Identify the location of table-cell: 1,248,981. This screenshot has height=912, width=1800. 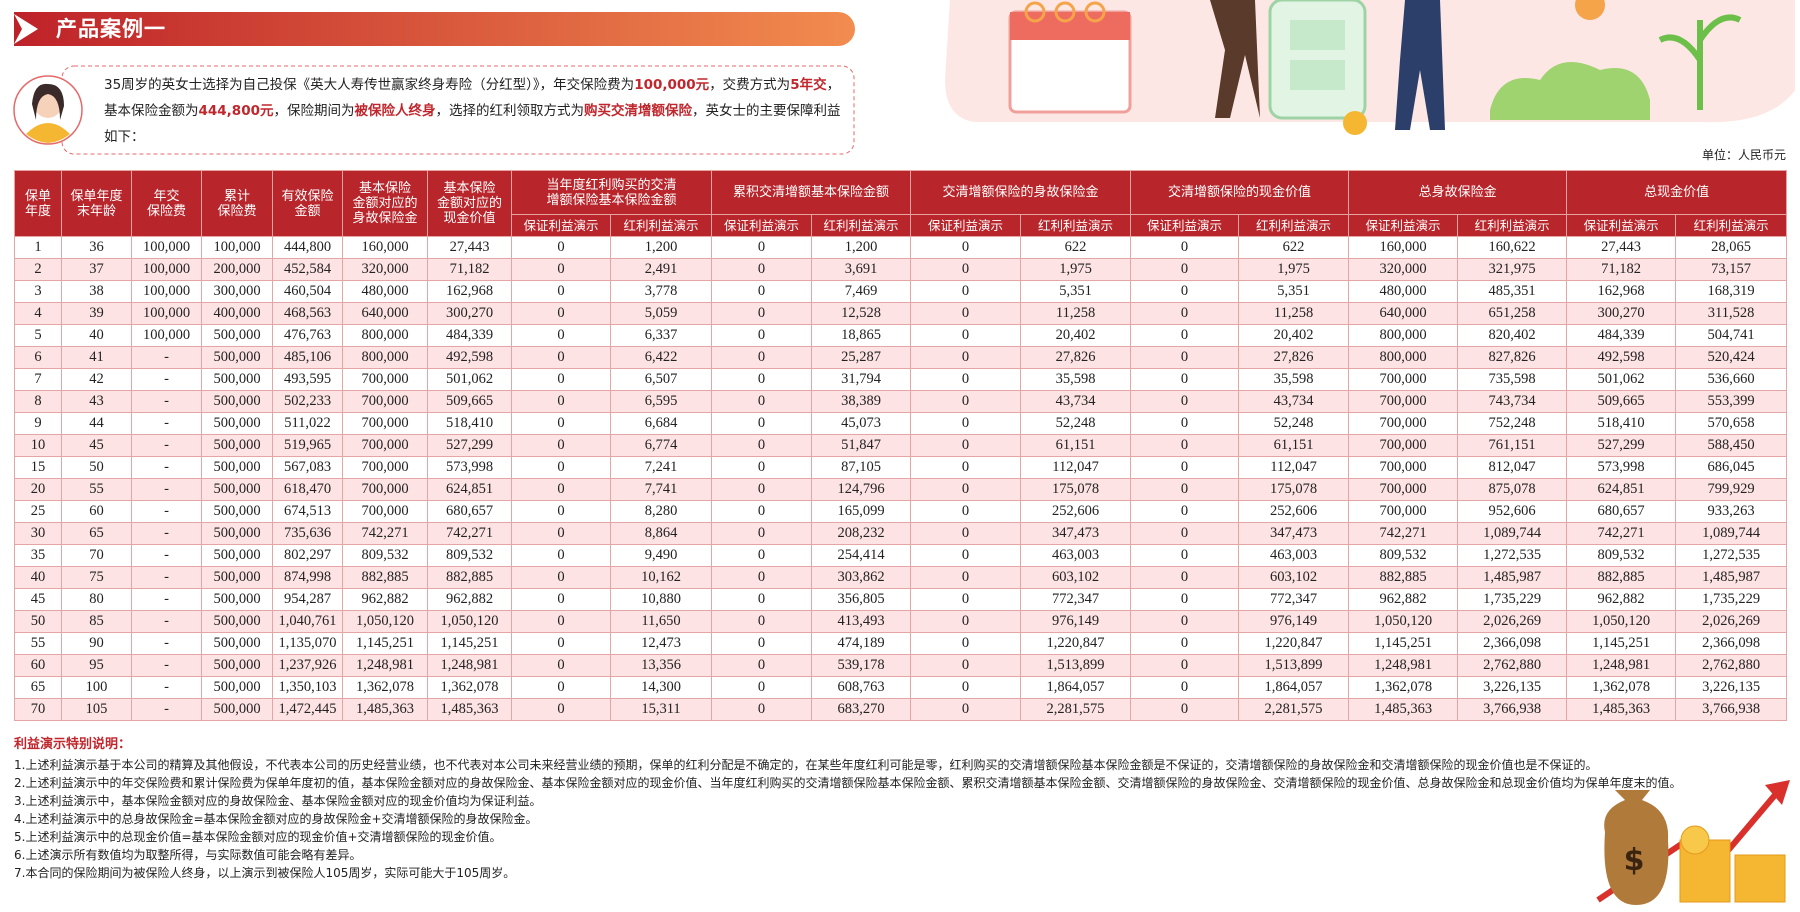
(1403, 665).